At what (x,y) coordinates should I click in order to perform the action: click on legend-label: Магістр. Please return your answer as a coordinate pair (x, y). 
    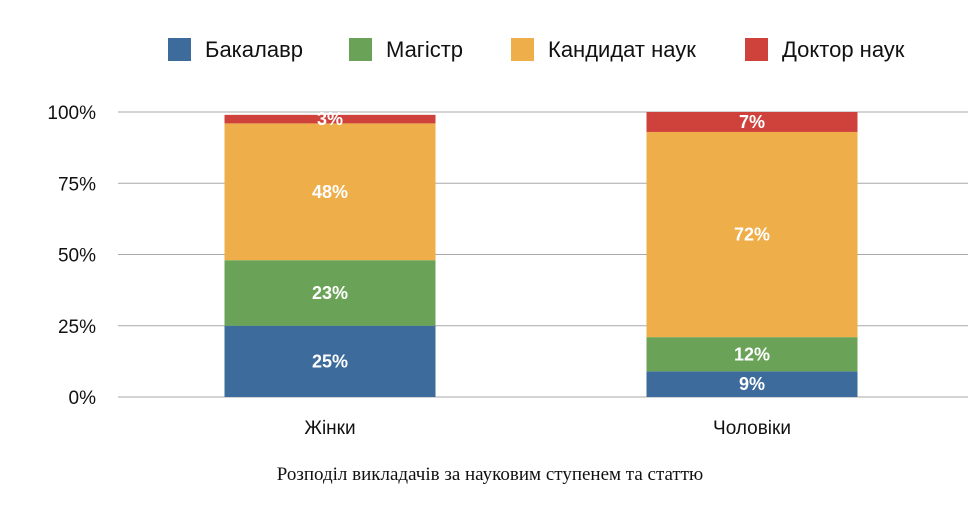
    Looking at the image, I should click on (424, 49).